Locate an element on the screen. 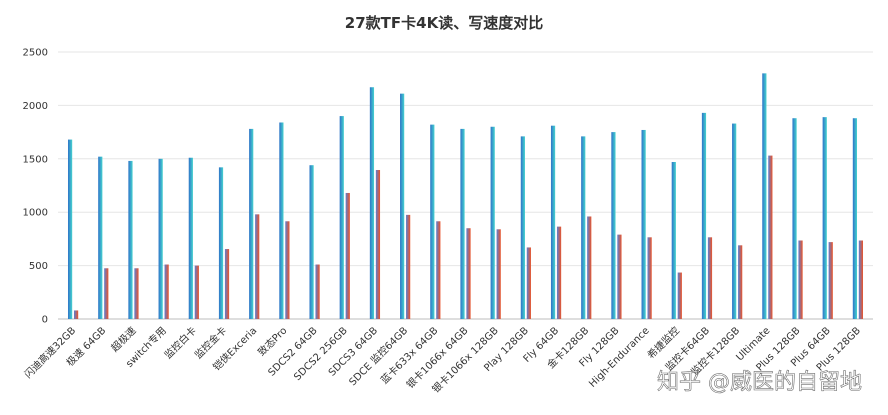 This screenshot has width=888, height=415. y-tick-label: 2000 is located at coordinates (35, 106).